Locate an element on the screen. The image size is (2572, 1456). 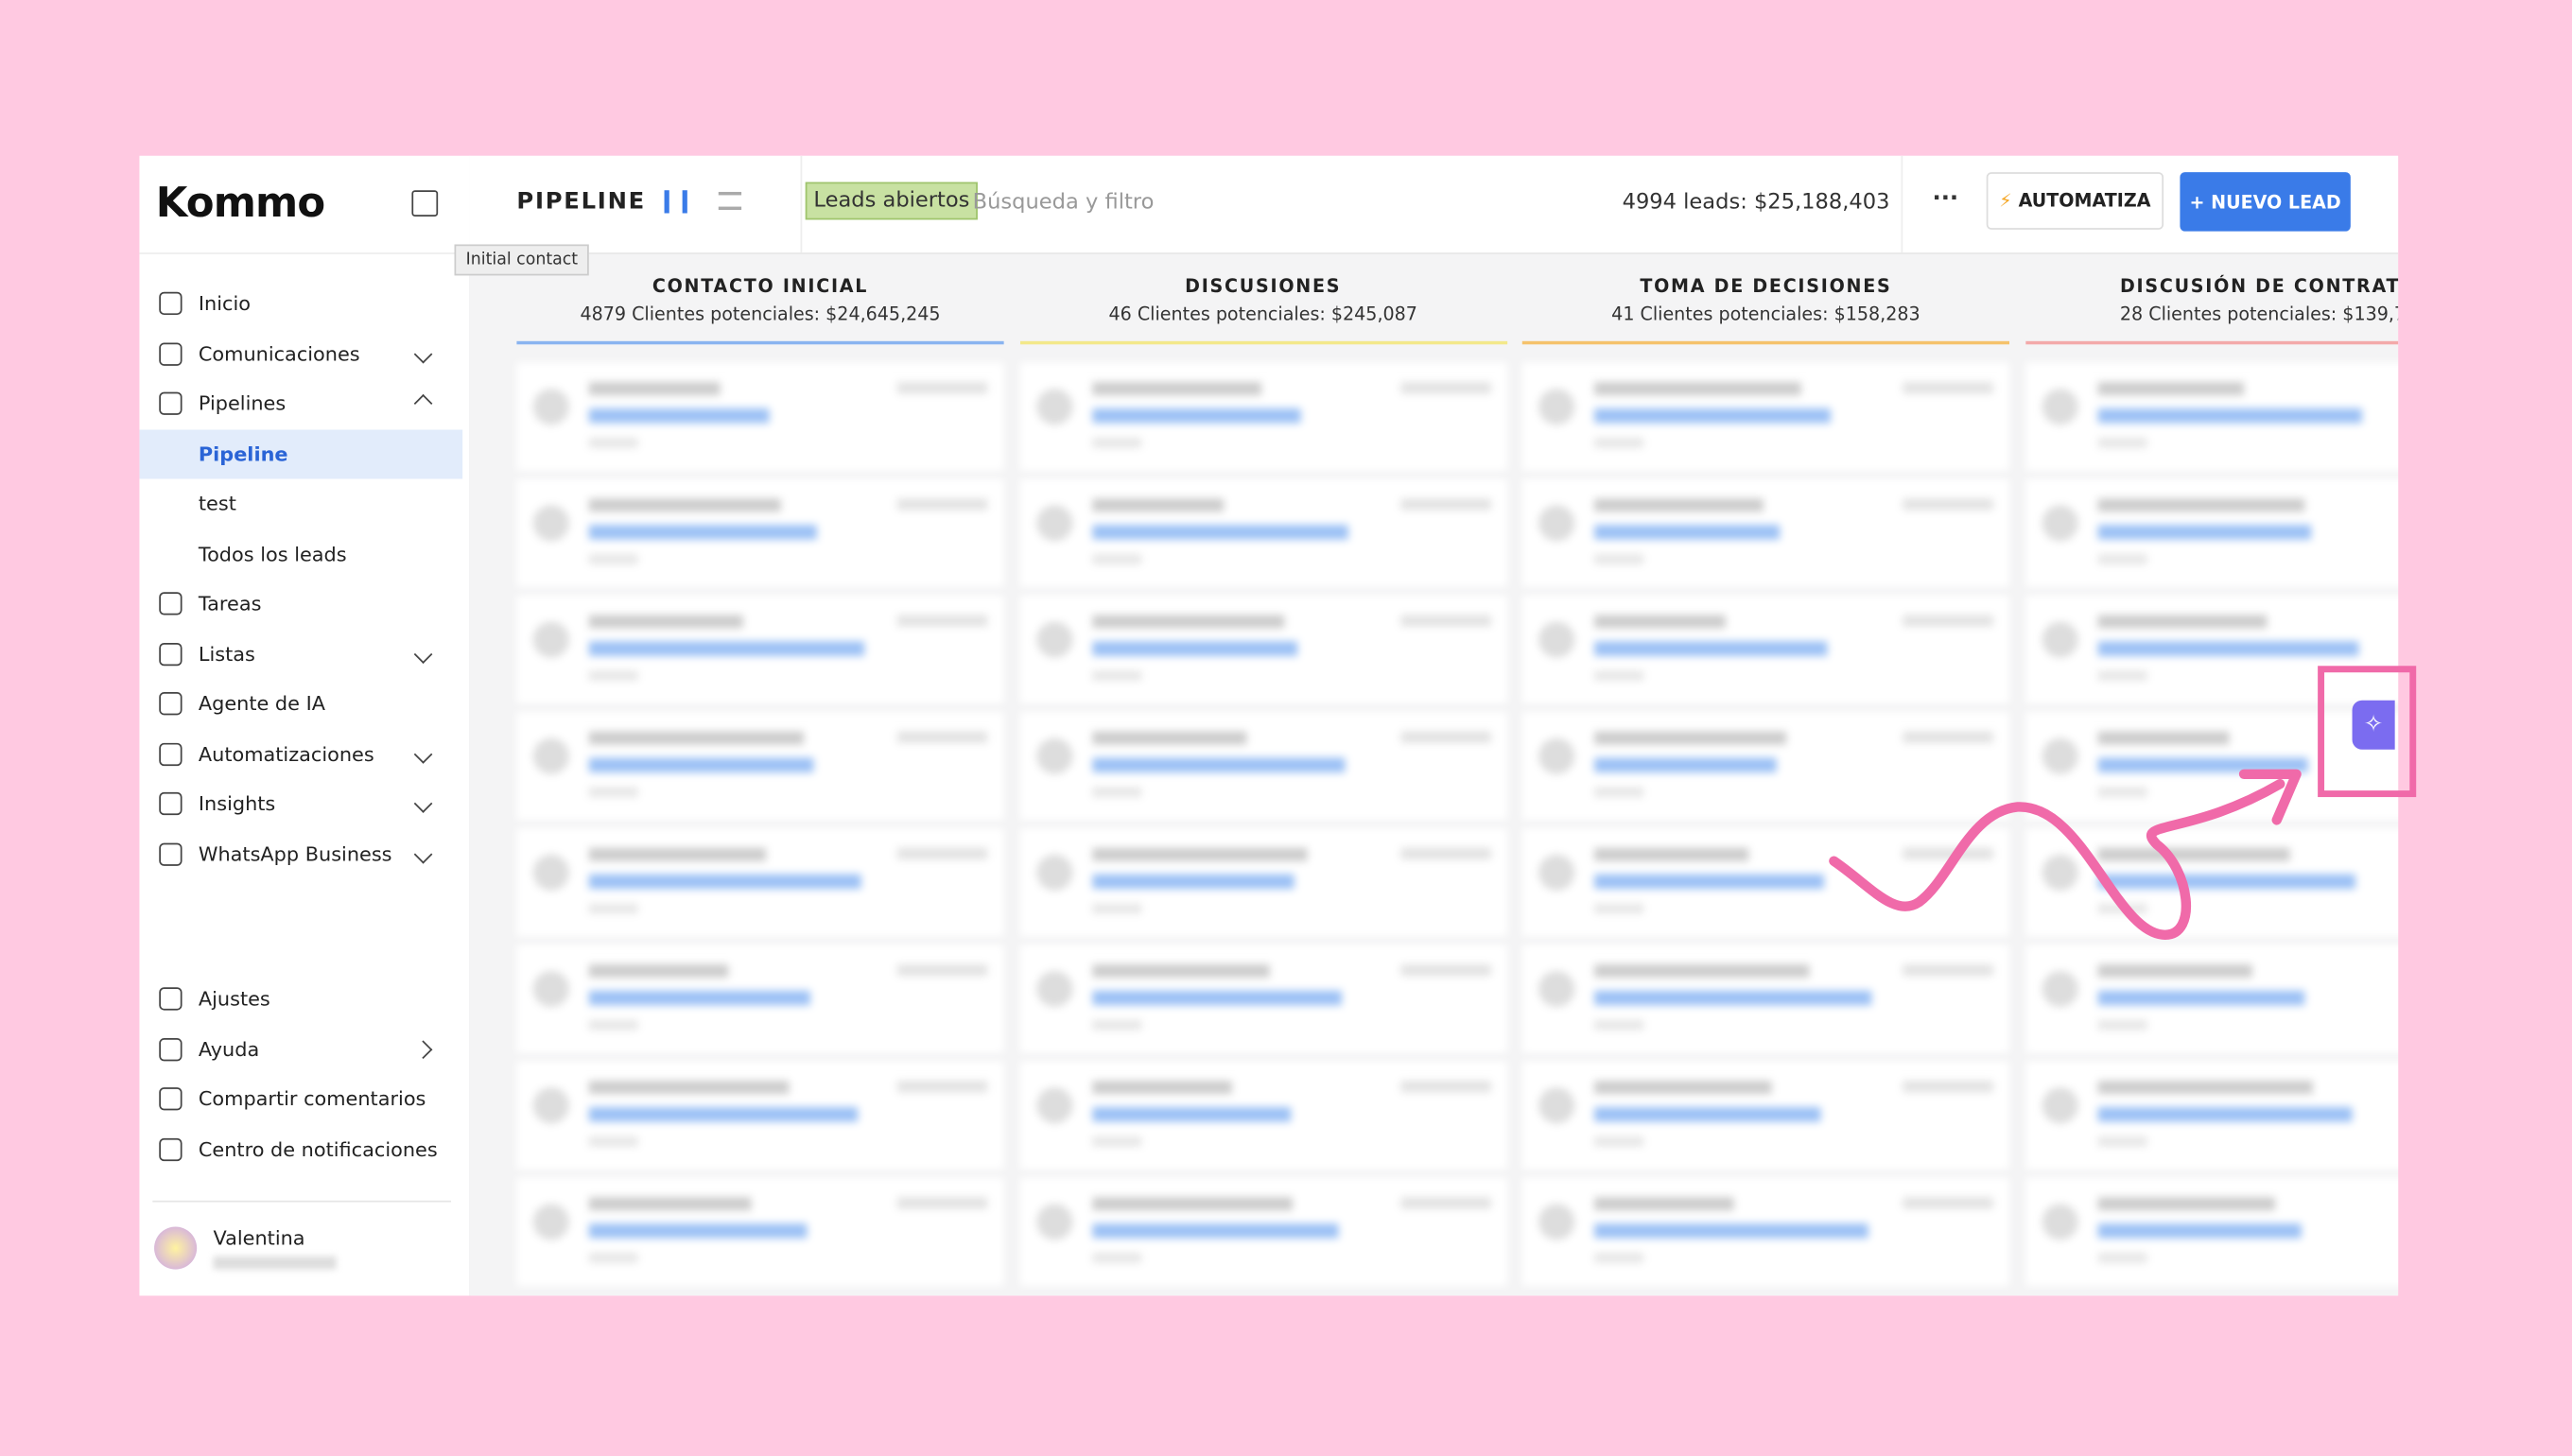
nav-subitem: test is located at coordinates (217, 503).